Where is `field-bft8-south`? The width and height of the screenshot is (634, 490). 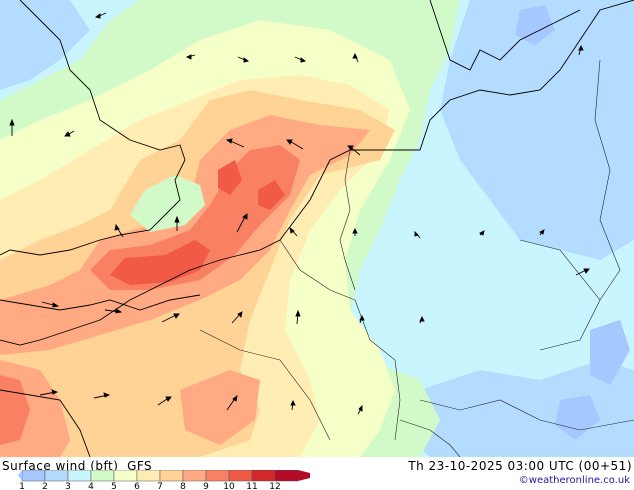 field-bft8-south is located at coordinates (220, 407).